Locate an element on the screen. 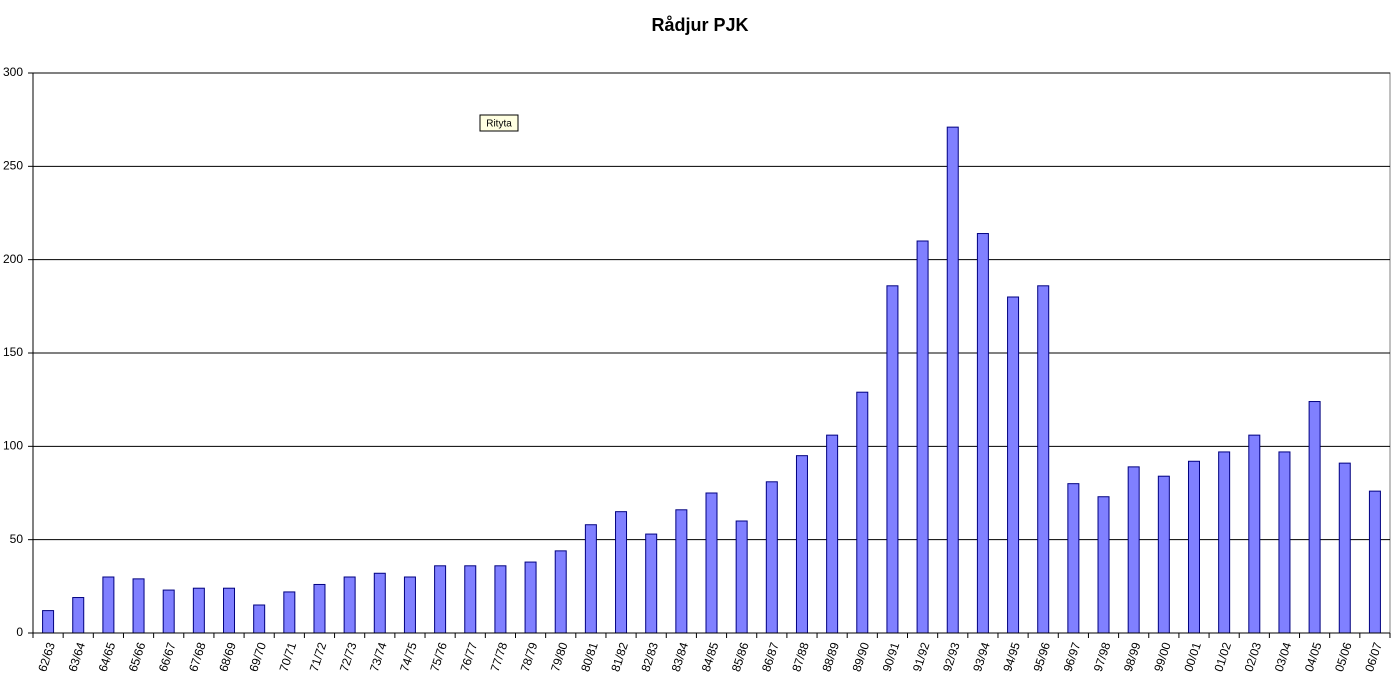 The height and width of the screenshot is (690, 1400). x-tick-label: 95/96 is located at coordinates (1041, 656).